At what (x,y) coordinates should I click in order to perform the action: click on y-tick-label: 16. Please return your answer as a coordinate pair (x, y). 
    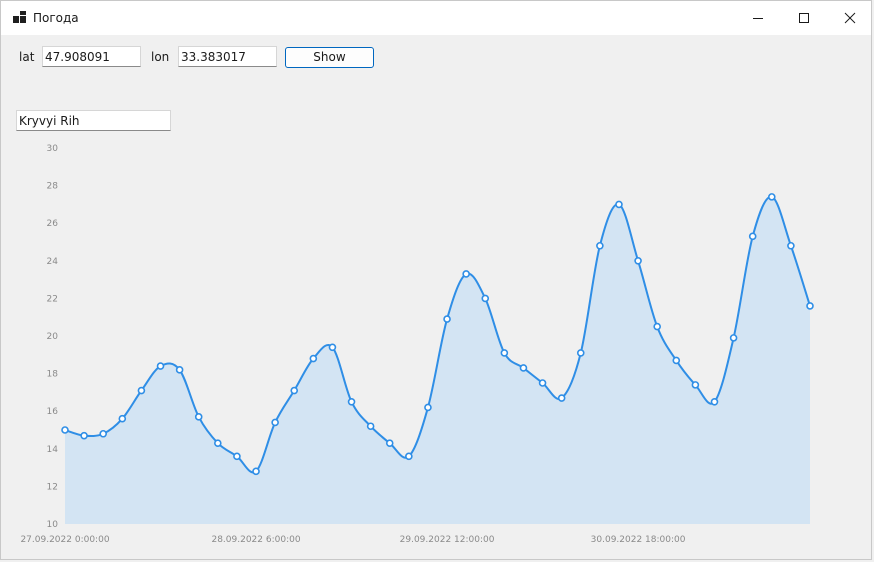
    Looking at the image, I should click on (53, 412).